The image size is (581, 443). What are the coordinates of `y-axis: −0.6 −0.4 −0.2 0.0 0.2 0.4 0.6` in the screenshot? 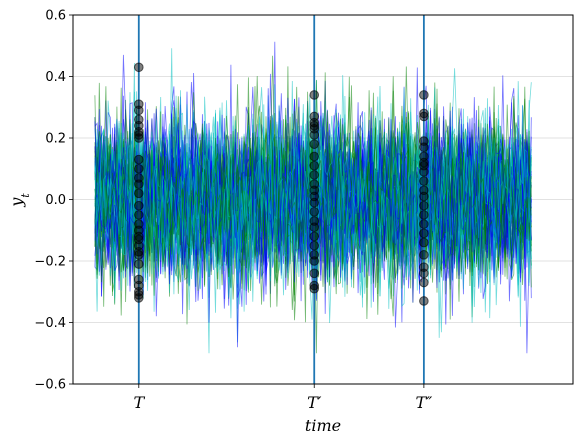 It's located at (53, 201).